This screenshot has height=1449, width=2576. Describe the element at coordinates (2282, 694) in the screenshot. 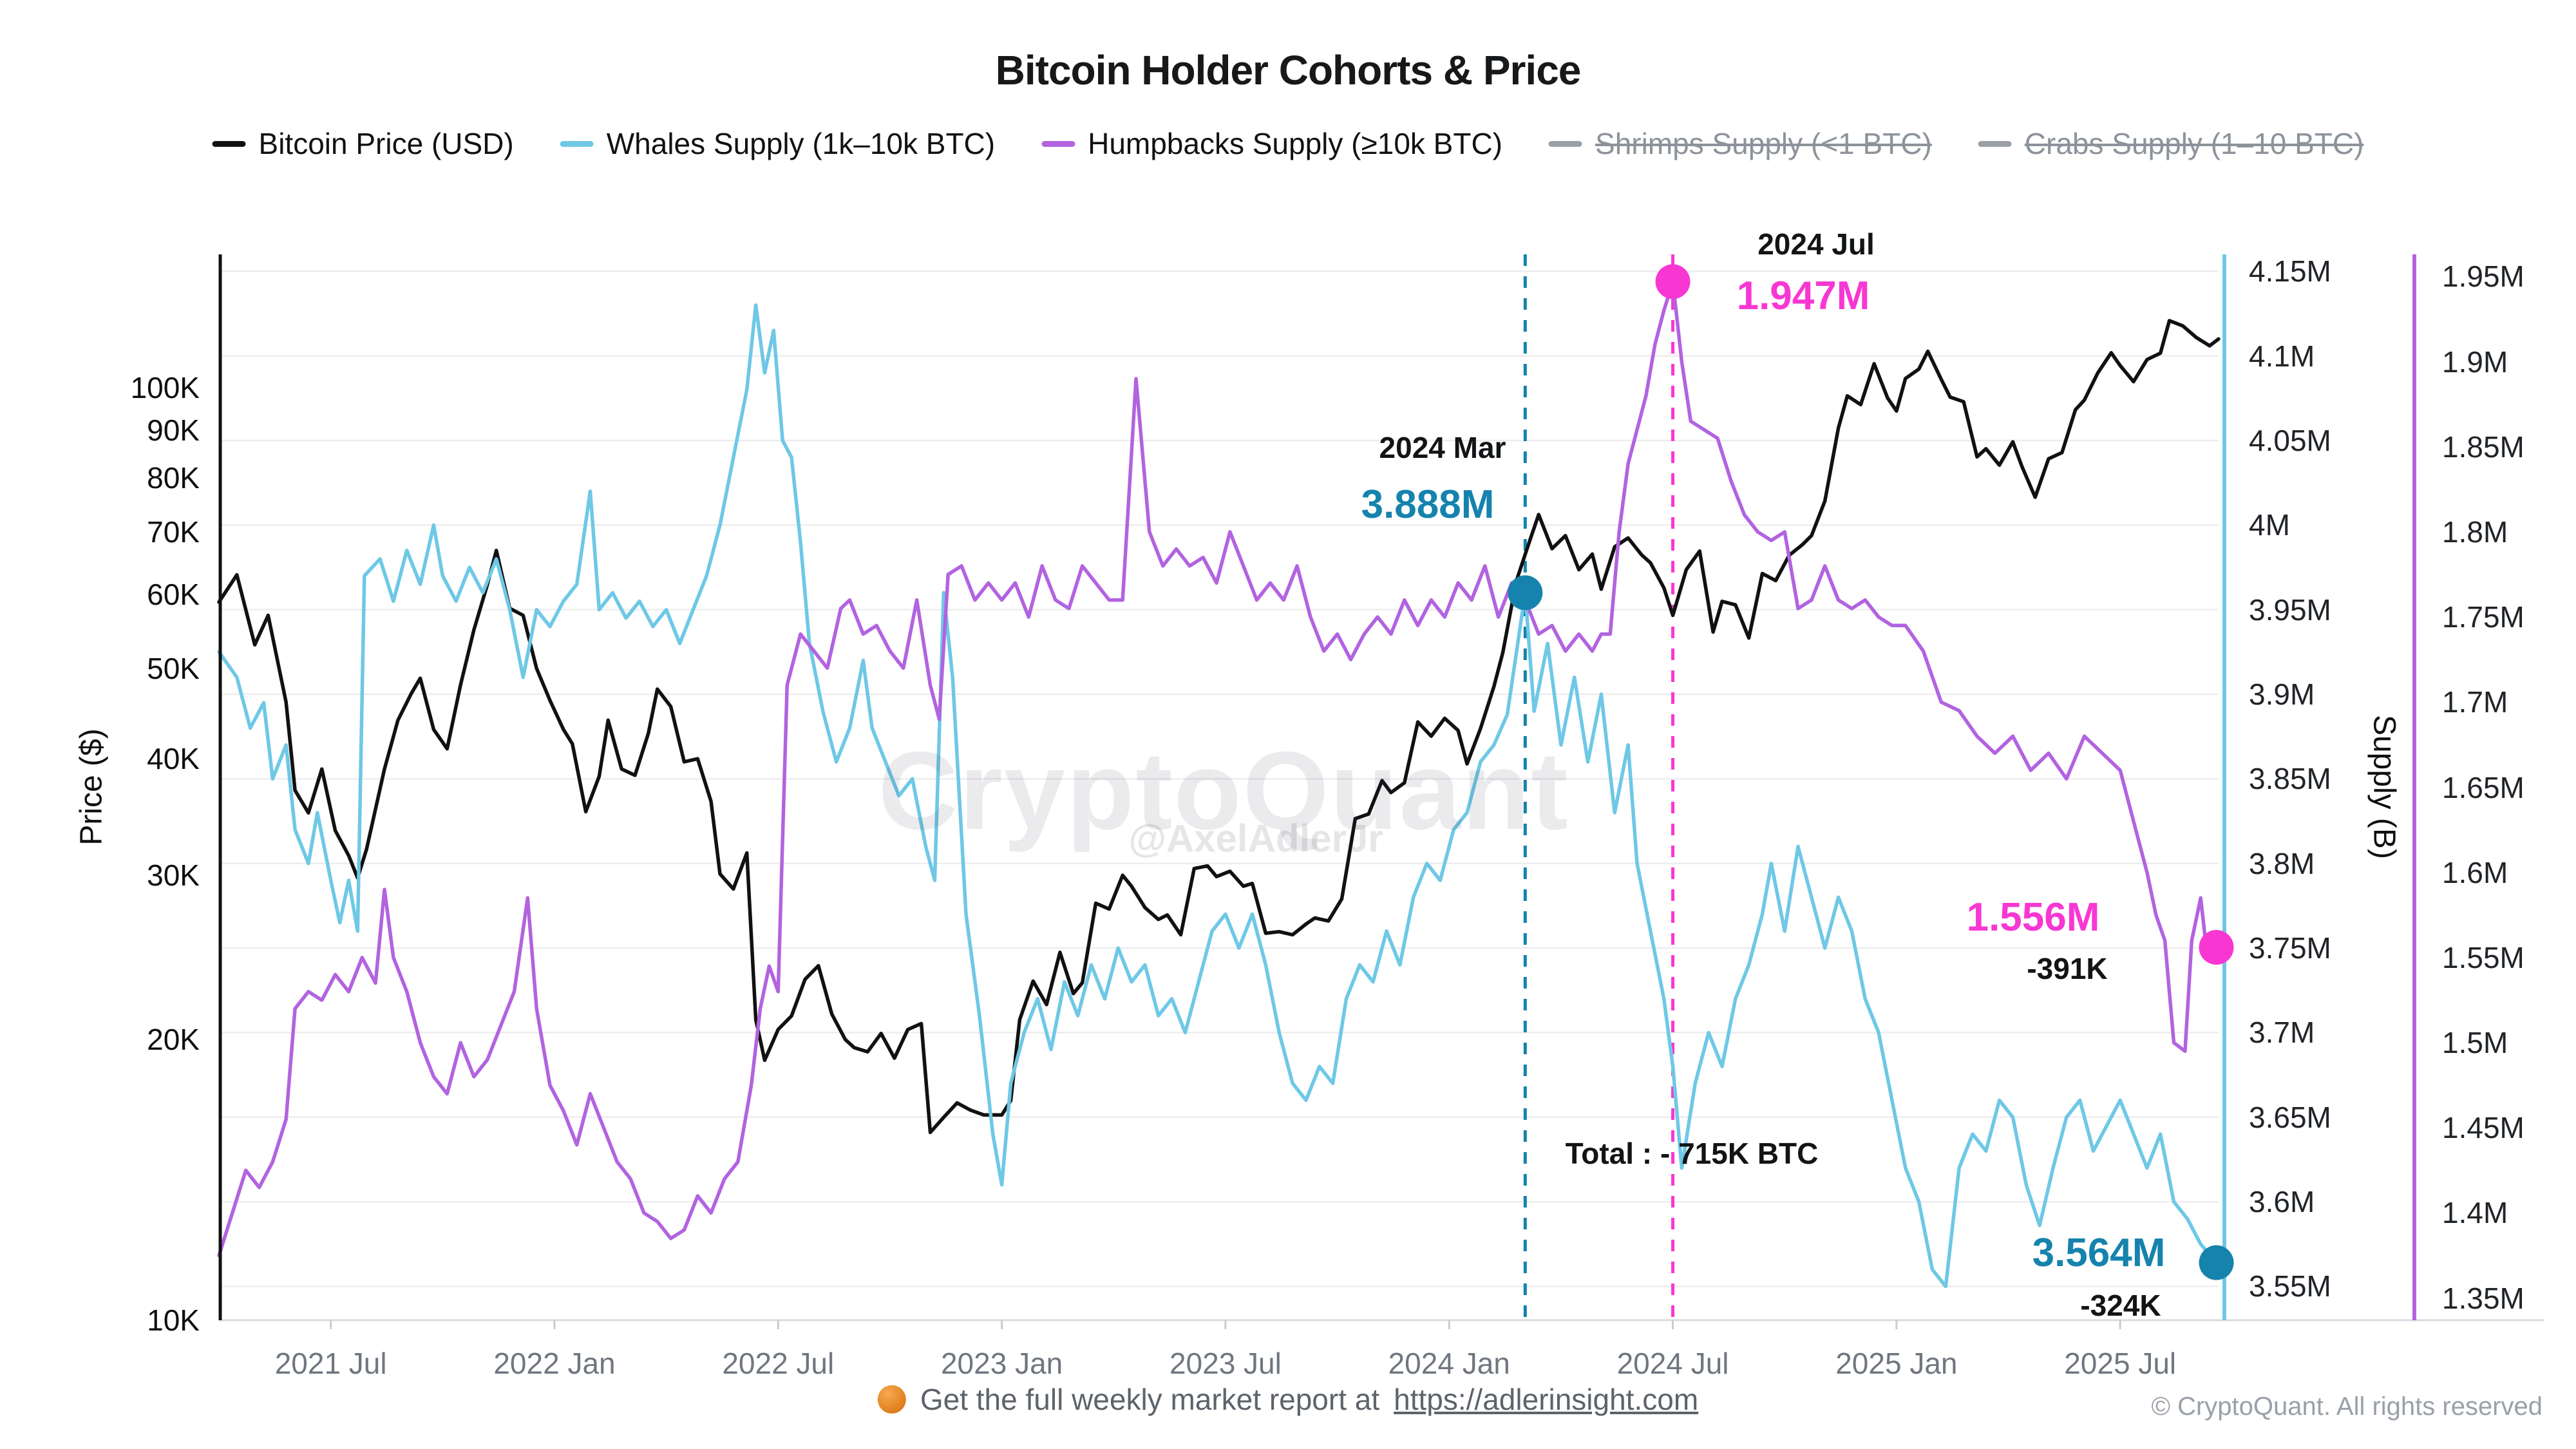

I see `tick-label: 3.9M` at that location.